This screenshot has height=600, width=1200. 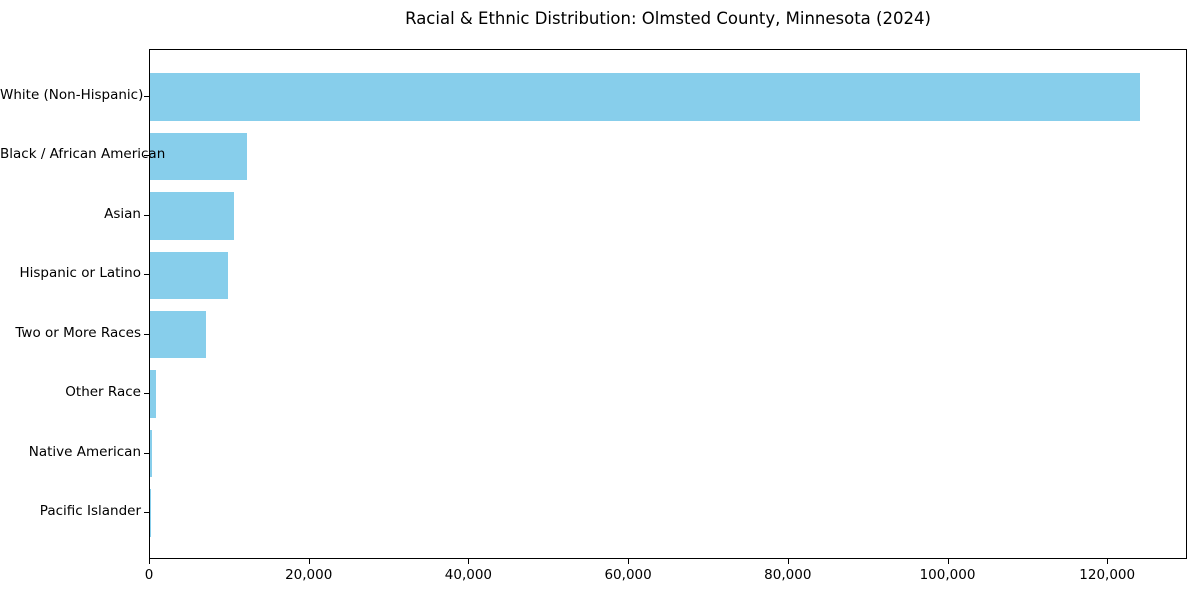 I want to click on x-tick-label-100000: 100,000, so click(x=947, y=575).